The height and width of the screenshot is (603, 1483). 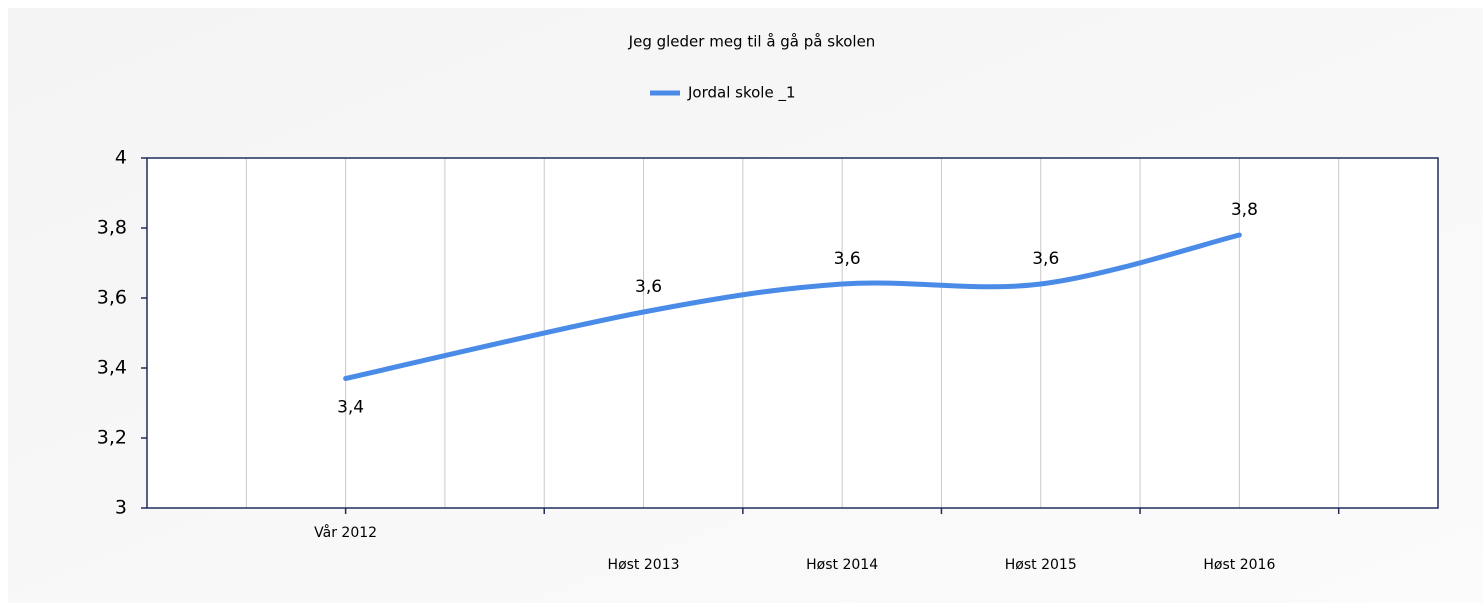 What do you see at coordinates (644, 565) in the screenshot?
I see `x-tick-label: Høst 2013` at bounding box center [644, 565].